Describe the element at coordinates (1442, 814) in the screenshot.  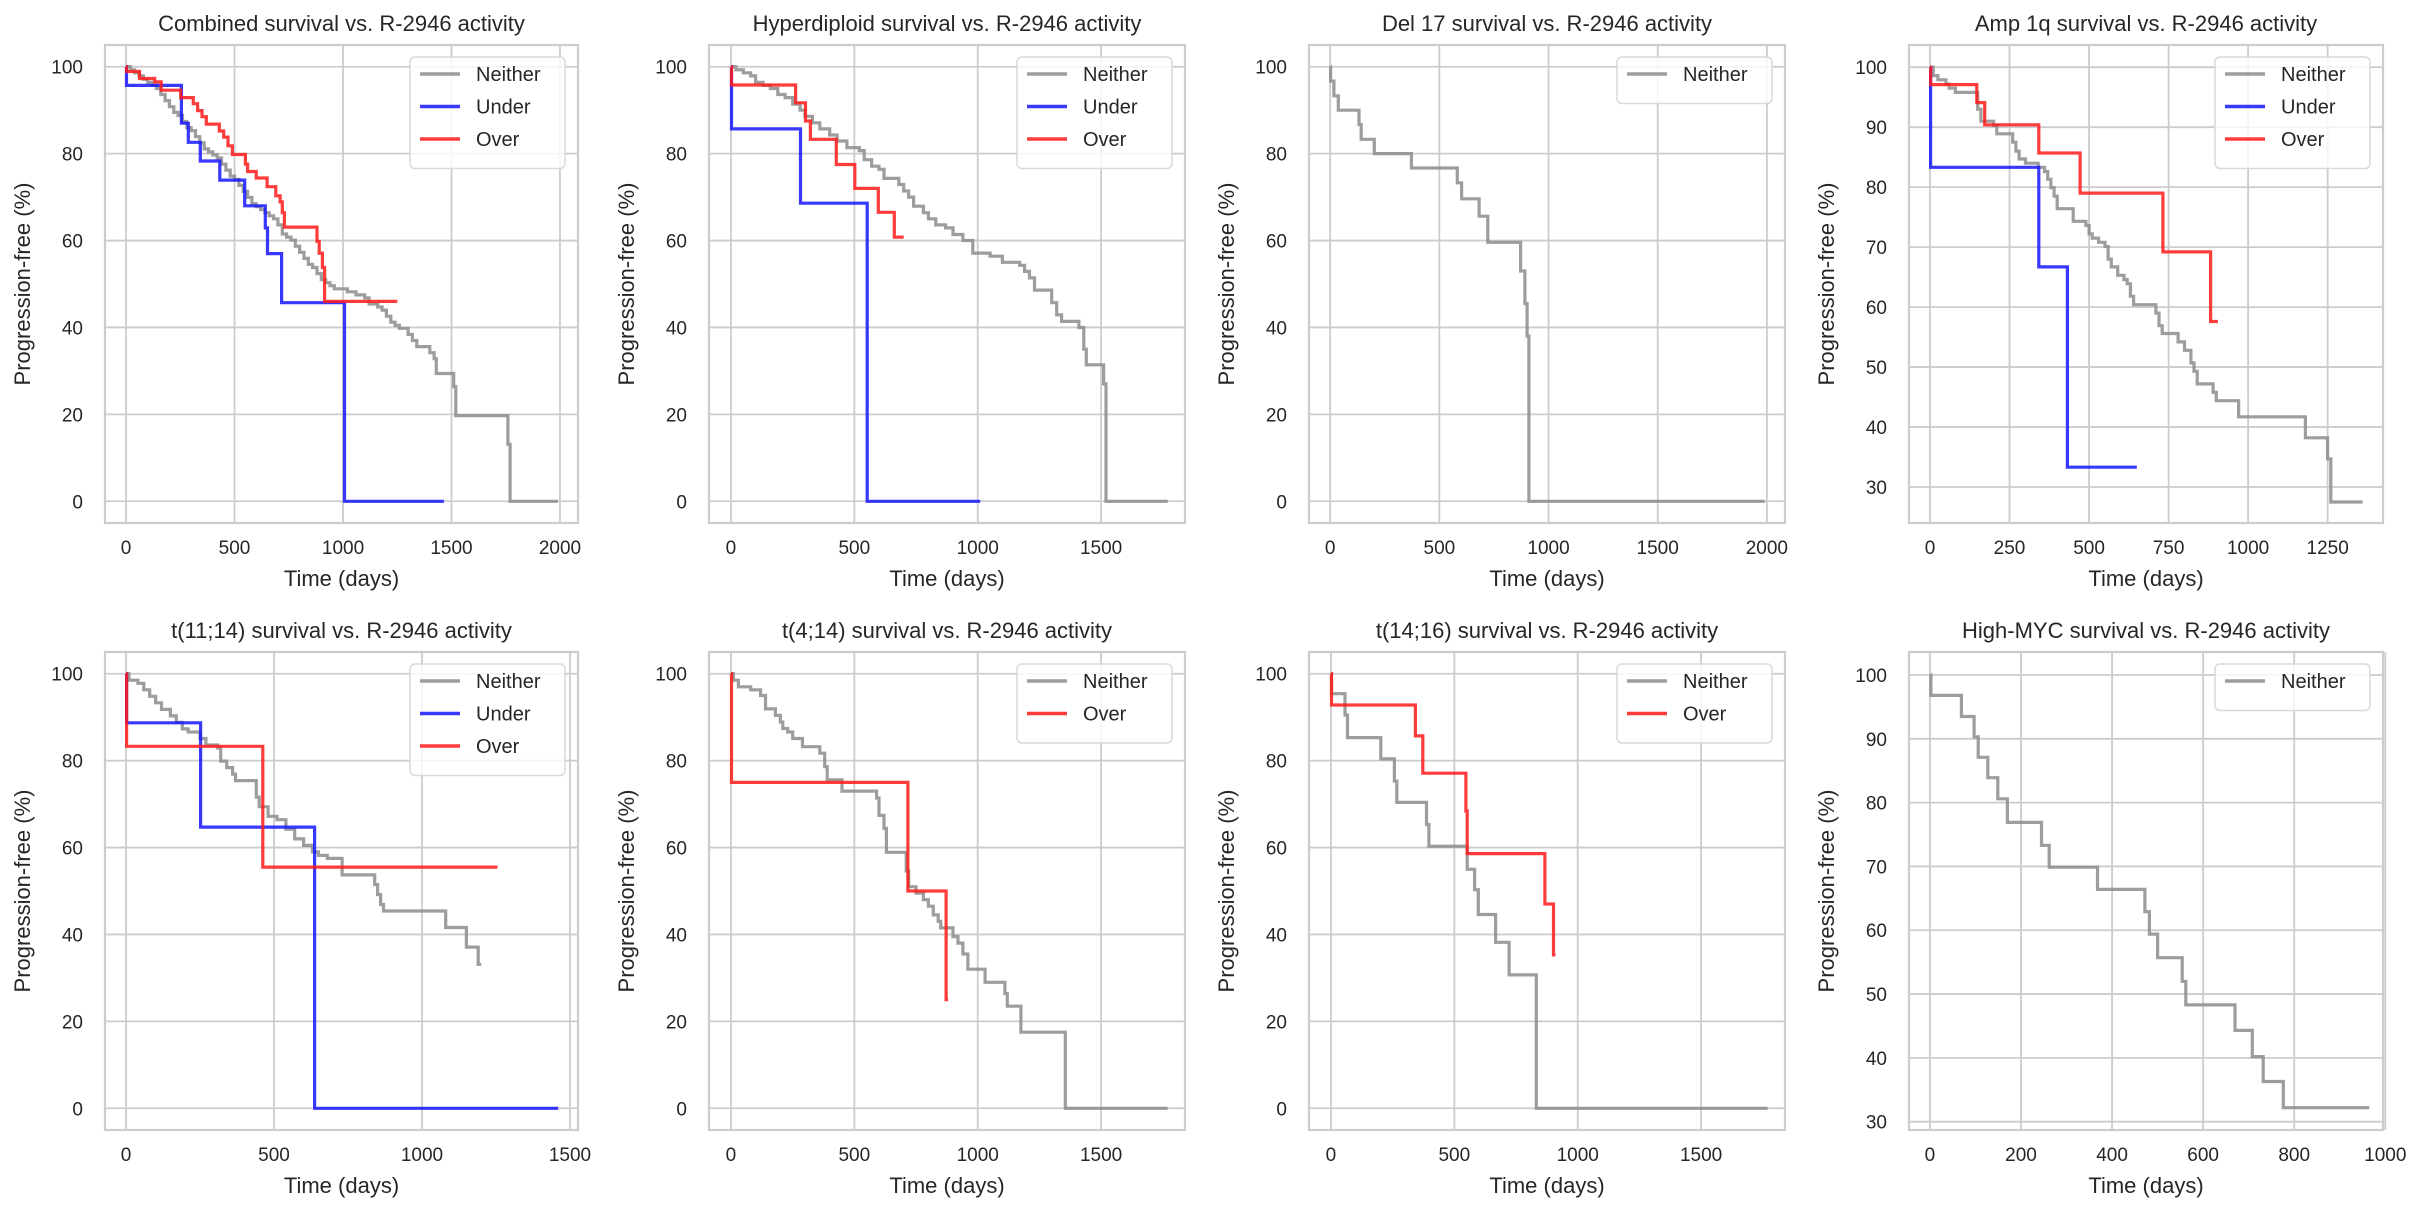
I see `series-line-over` at that location.